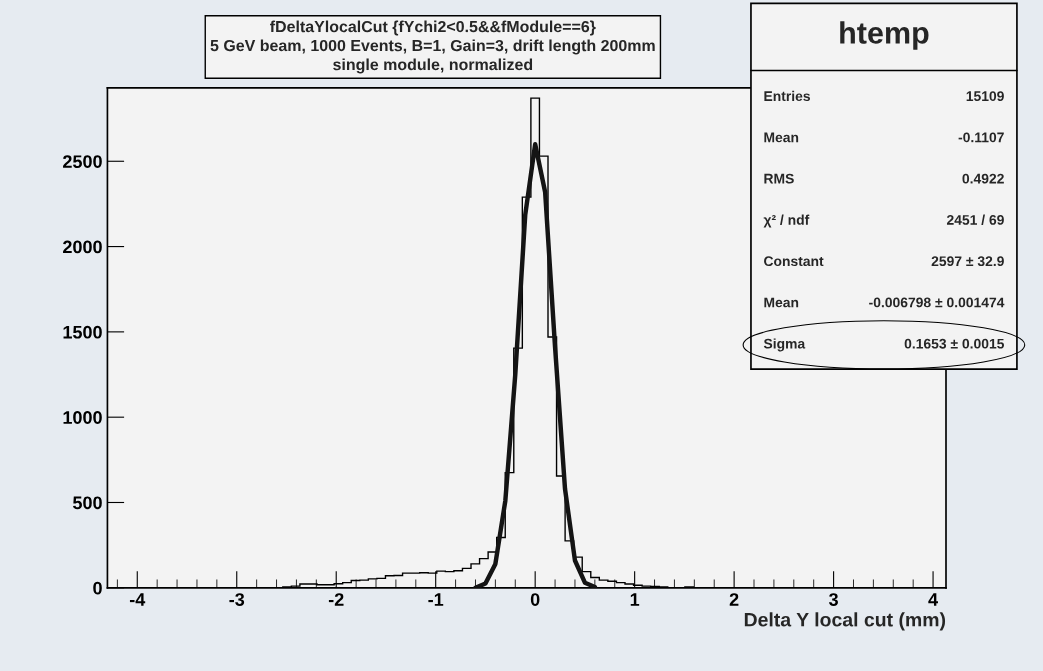  I want to click on annotation: 2597 ± 32.9, so click(967, 261).